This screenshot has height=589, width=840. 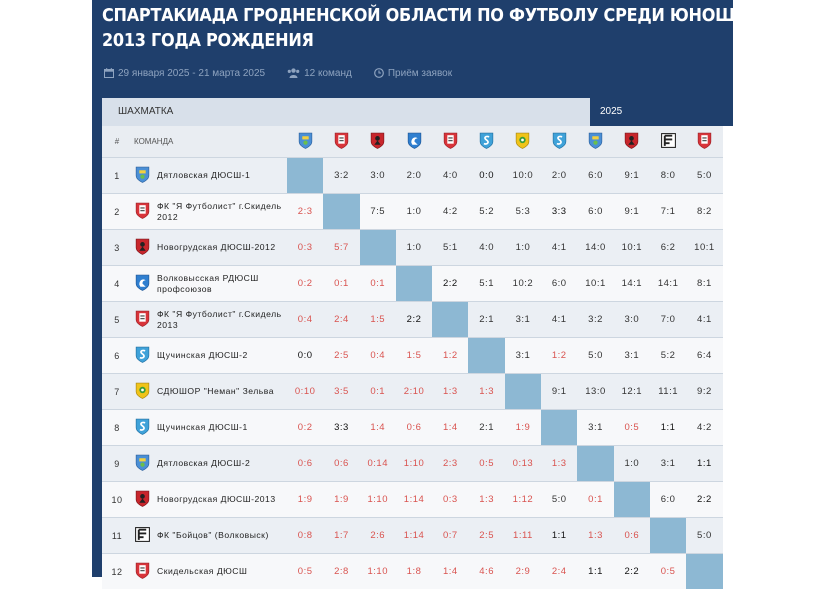 What do you see at coordinates (209, 284) in the screenshot?
I see `team-cell: Волковысская РДЮСШ профсоюзов` at bounding box center [209, 284].